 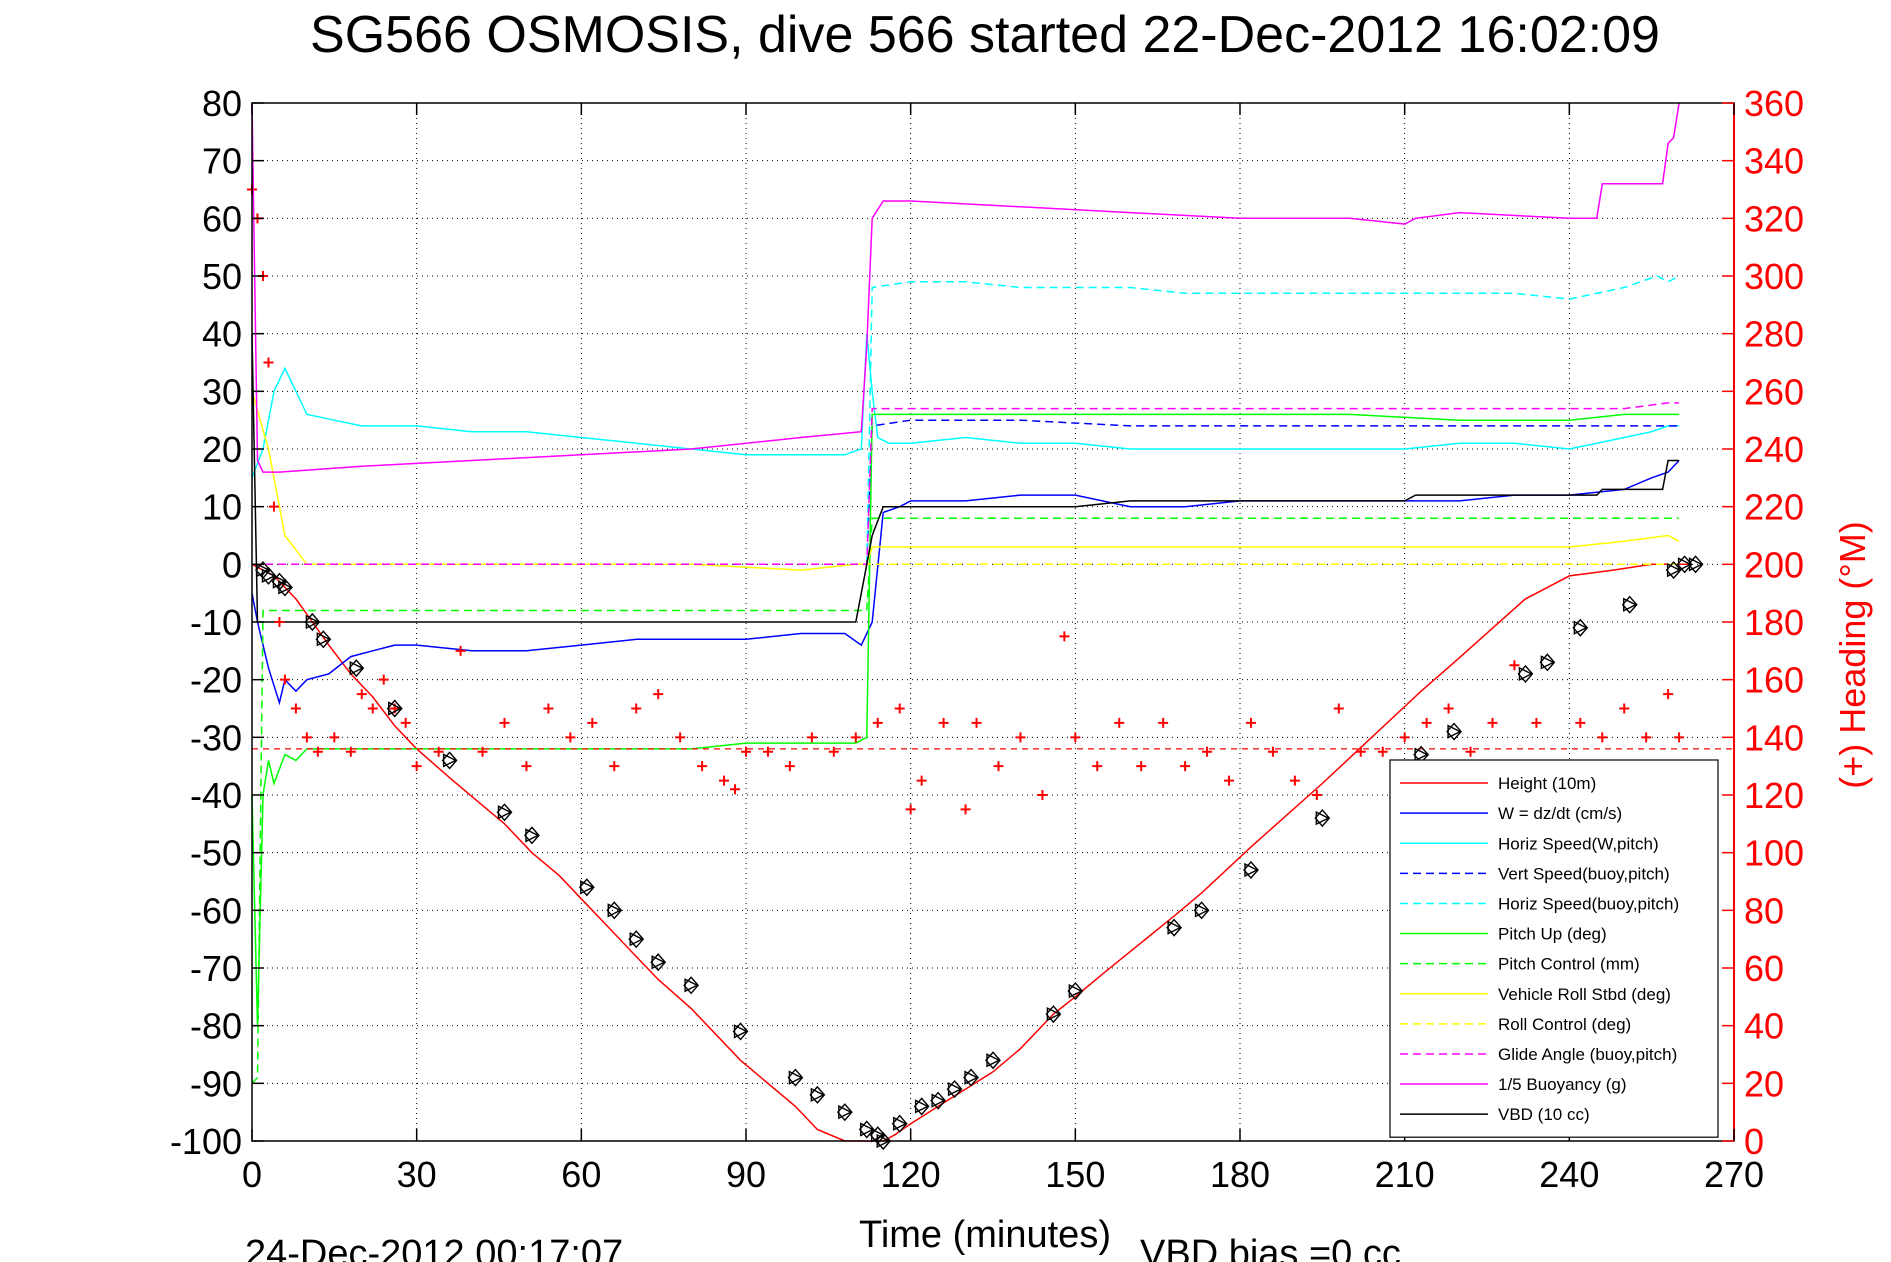 I want to click on x-tick-label: 0, so click(x=252, y=1174).